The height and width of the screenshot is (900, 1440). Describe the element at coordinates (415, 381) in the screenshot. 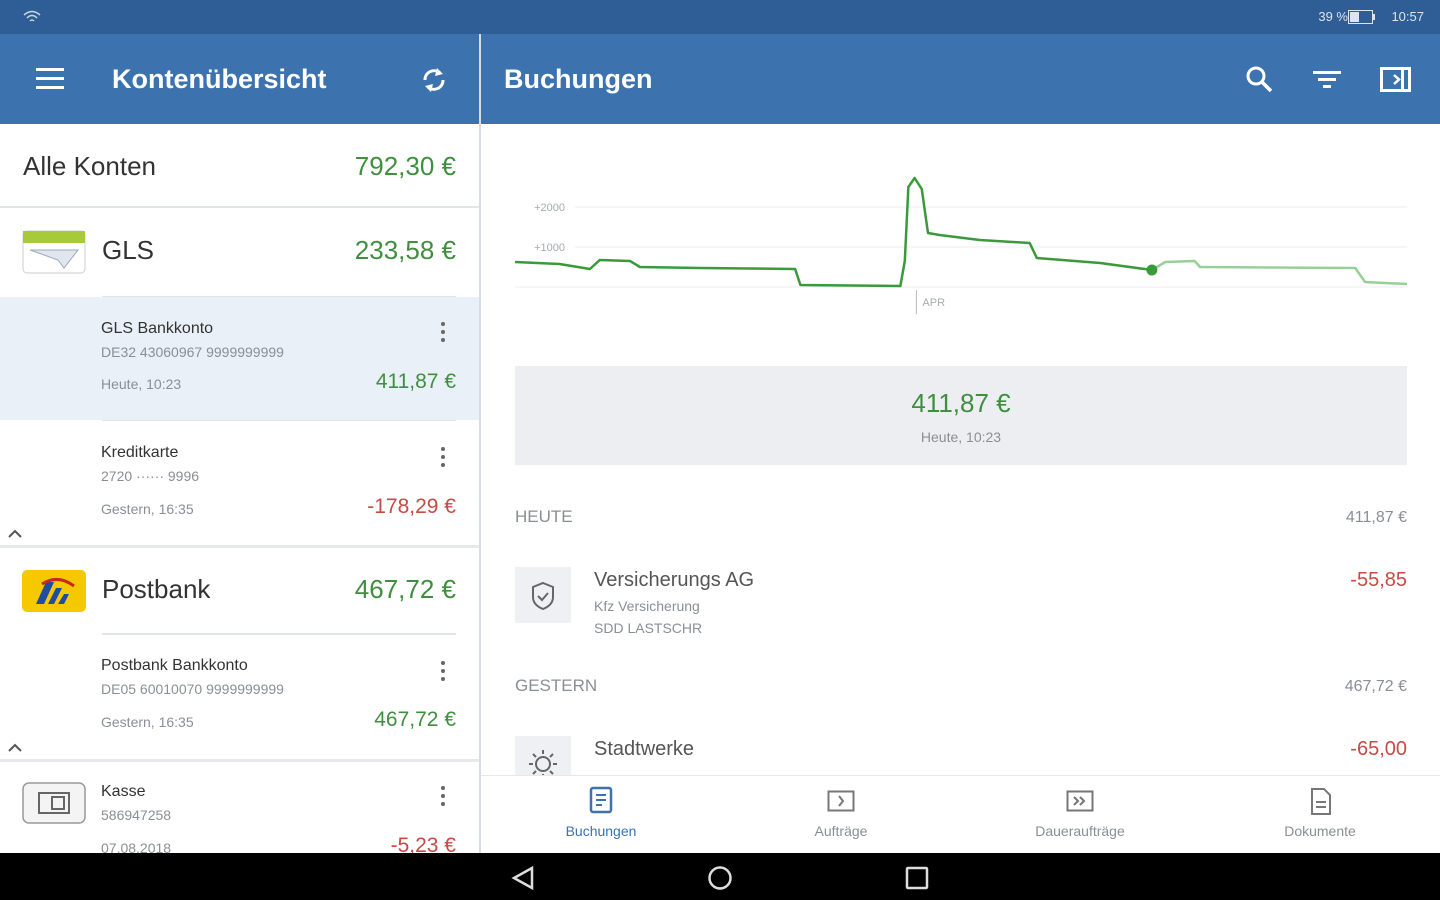

I see `account-amount: 411,87 €` at that location.